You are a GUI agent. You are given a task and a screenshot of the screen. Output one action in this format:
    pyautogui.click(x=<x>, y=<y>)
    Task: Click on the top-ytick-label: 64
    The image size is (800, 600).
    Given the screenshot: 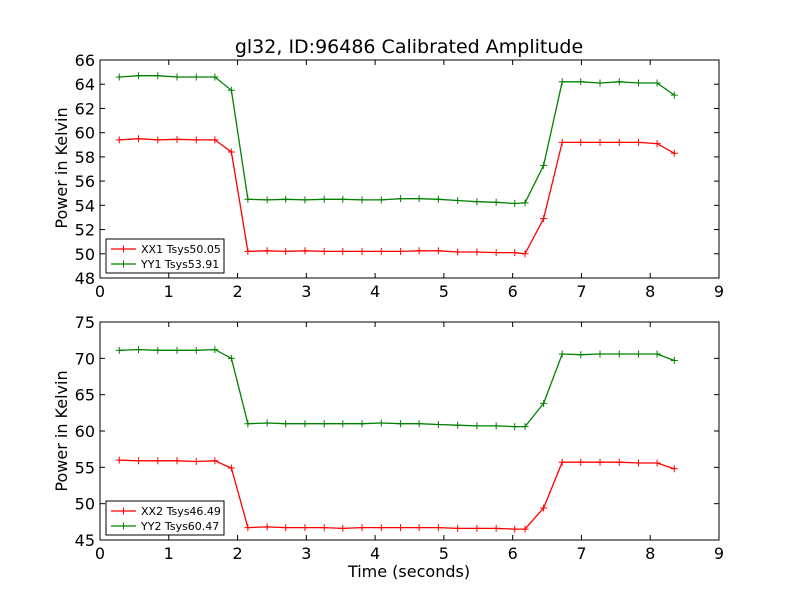 What is the action you would take?
    pyautogui.click(x=85, y=84)
    